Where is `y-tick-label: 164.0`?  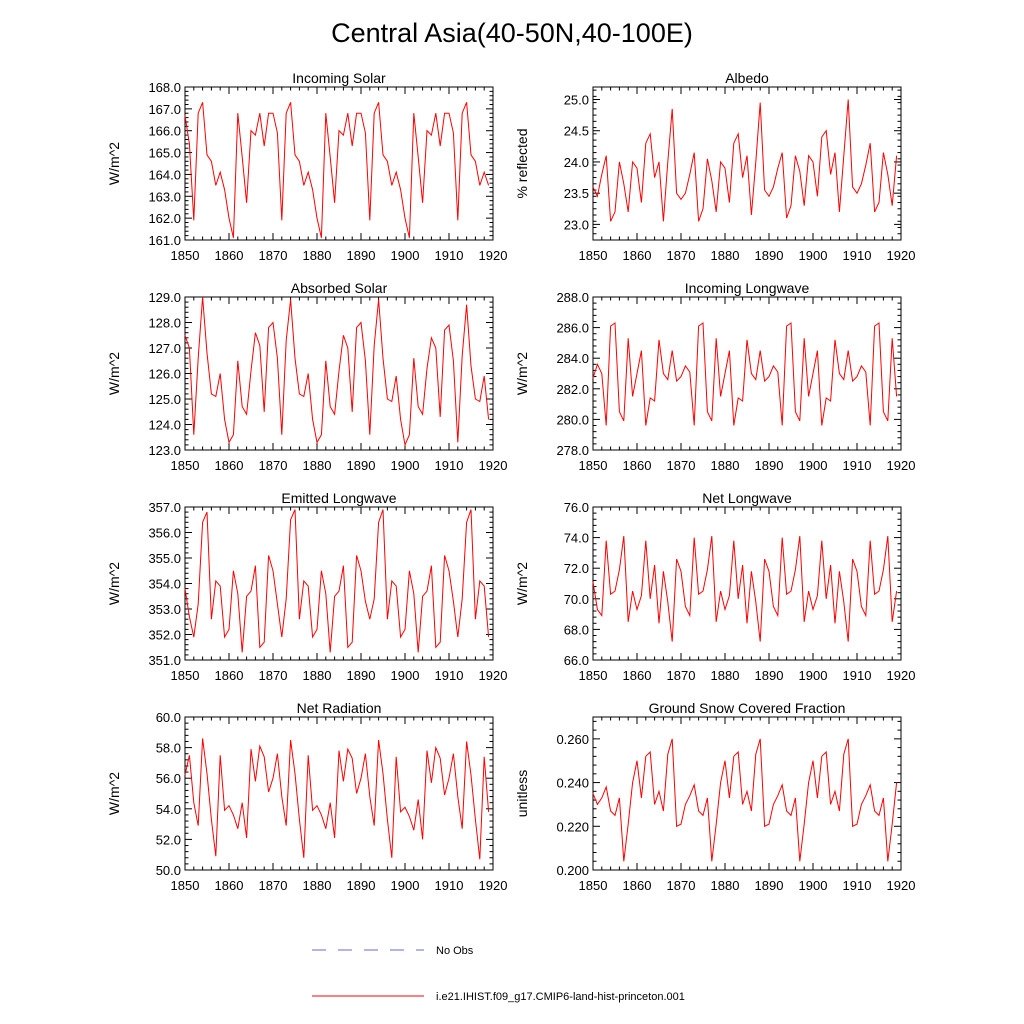
y-tick-label: 164.0 is located at coordinates (164, 174).